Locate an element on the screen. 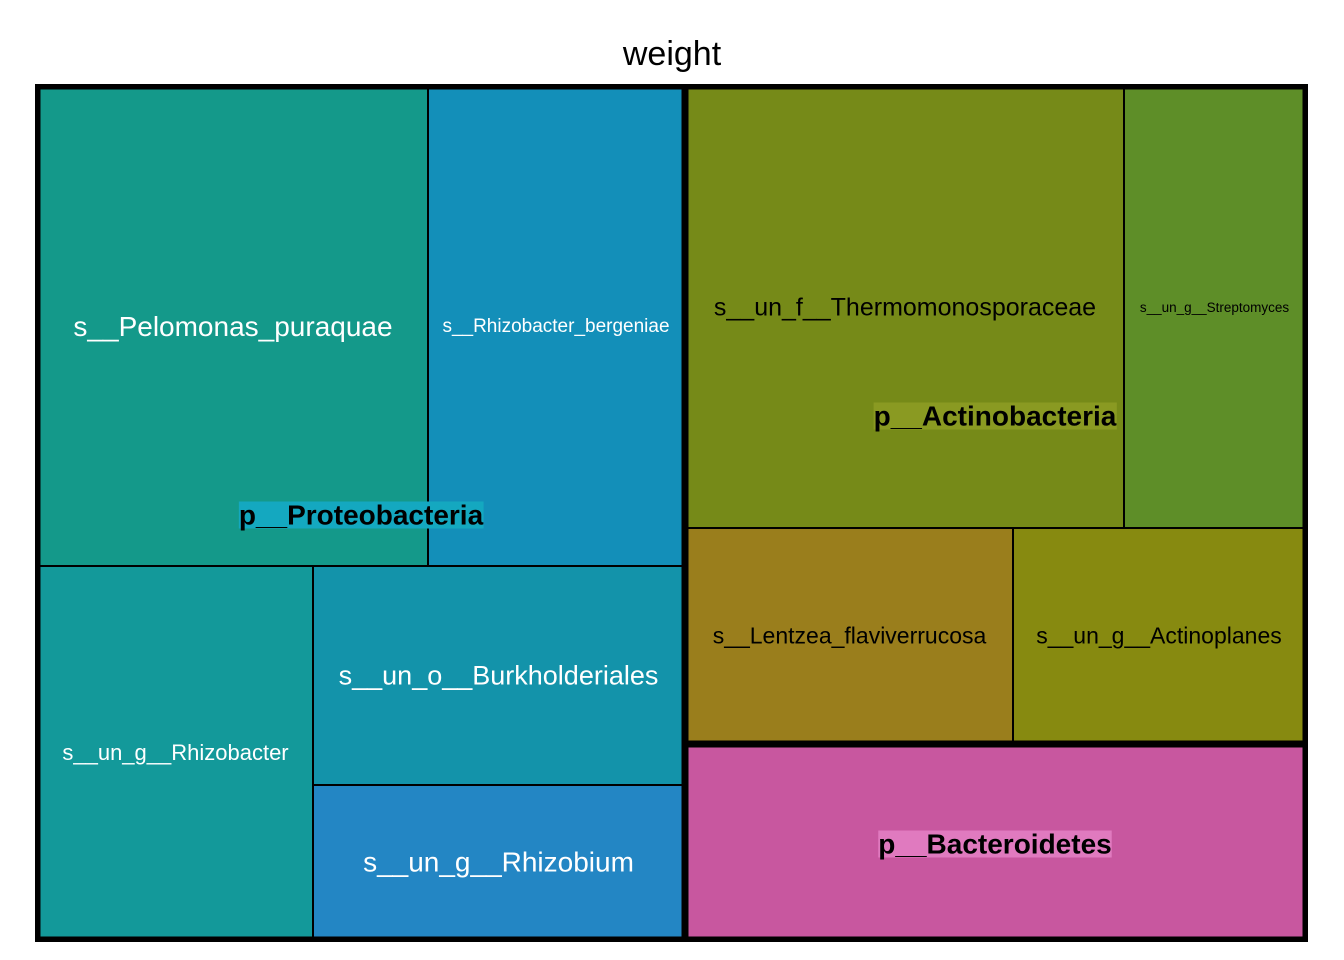 This screenshot has width=1344, height=960. group-label: p__Actinobacteria is located at coordinates (995, 416).